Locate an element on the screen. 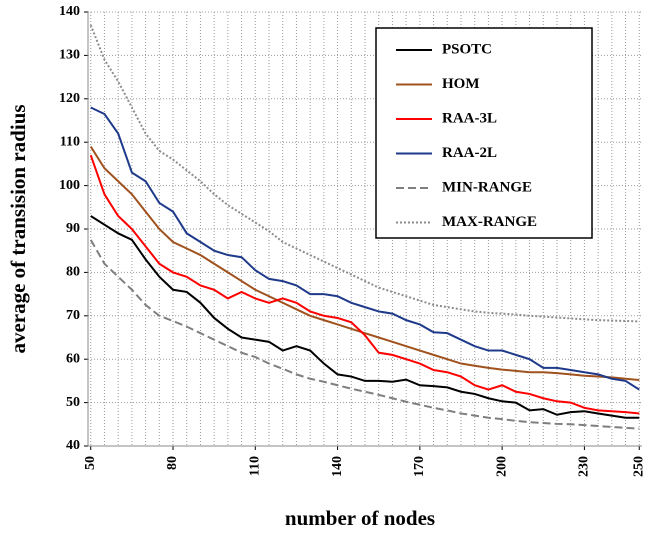 This screenshot has height=535, width=653. x-tick-label: 110 is located at coordinates (255, 466).